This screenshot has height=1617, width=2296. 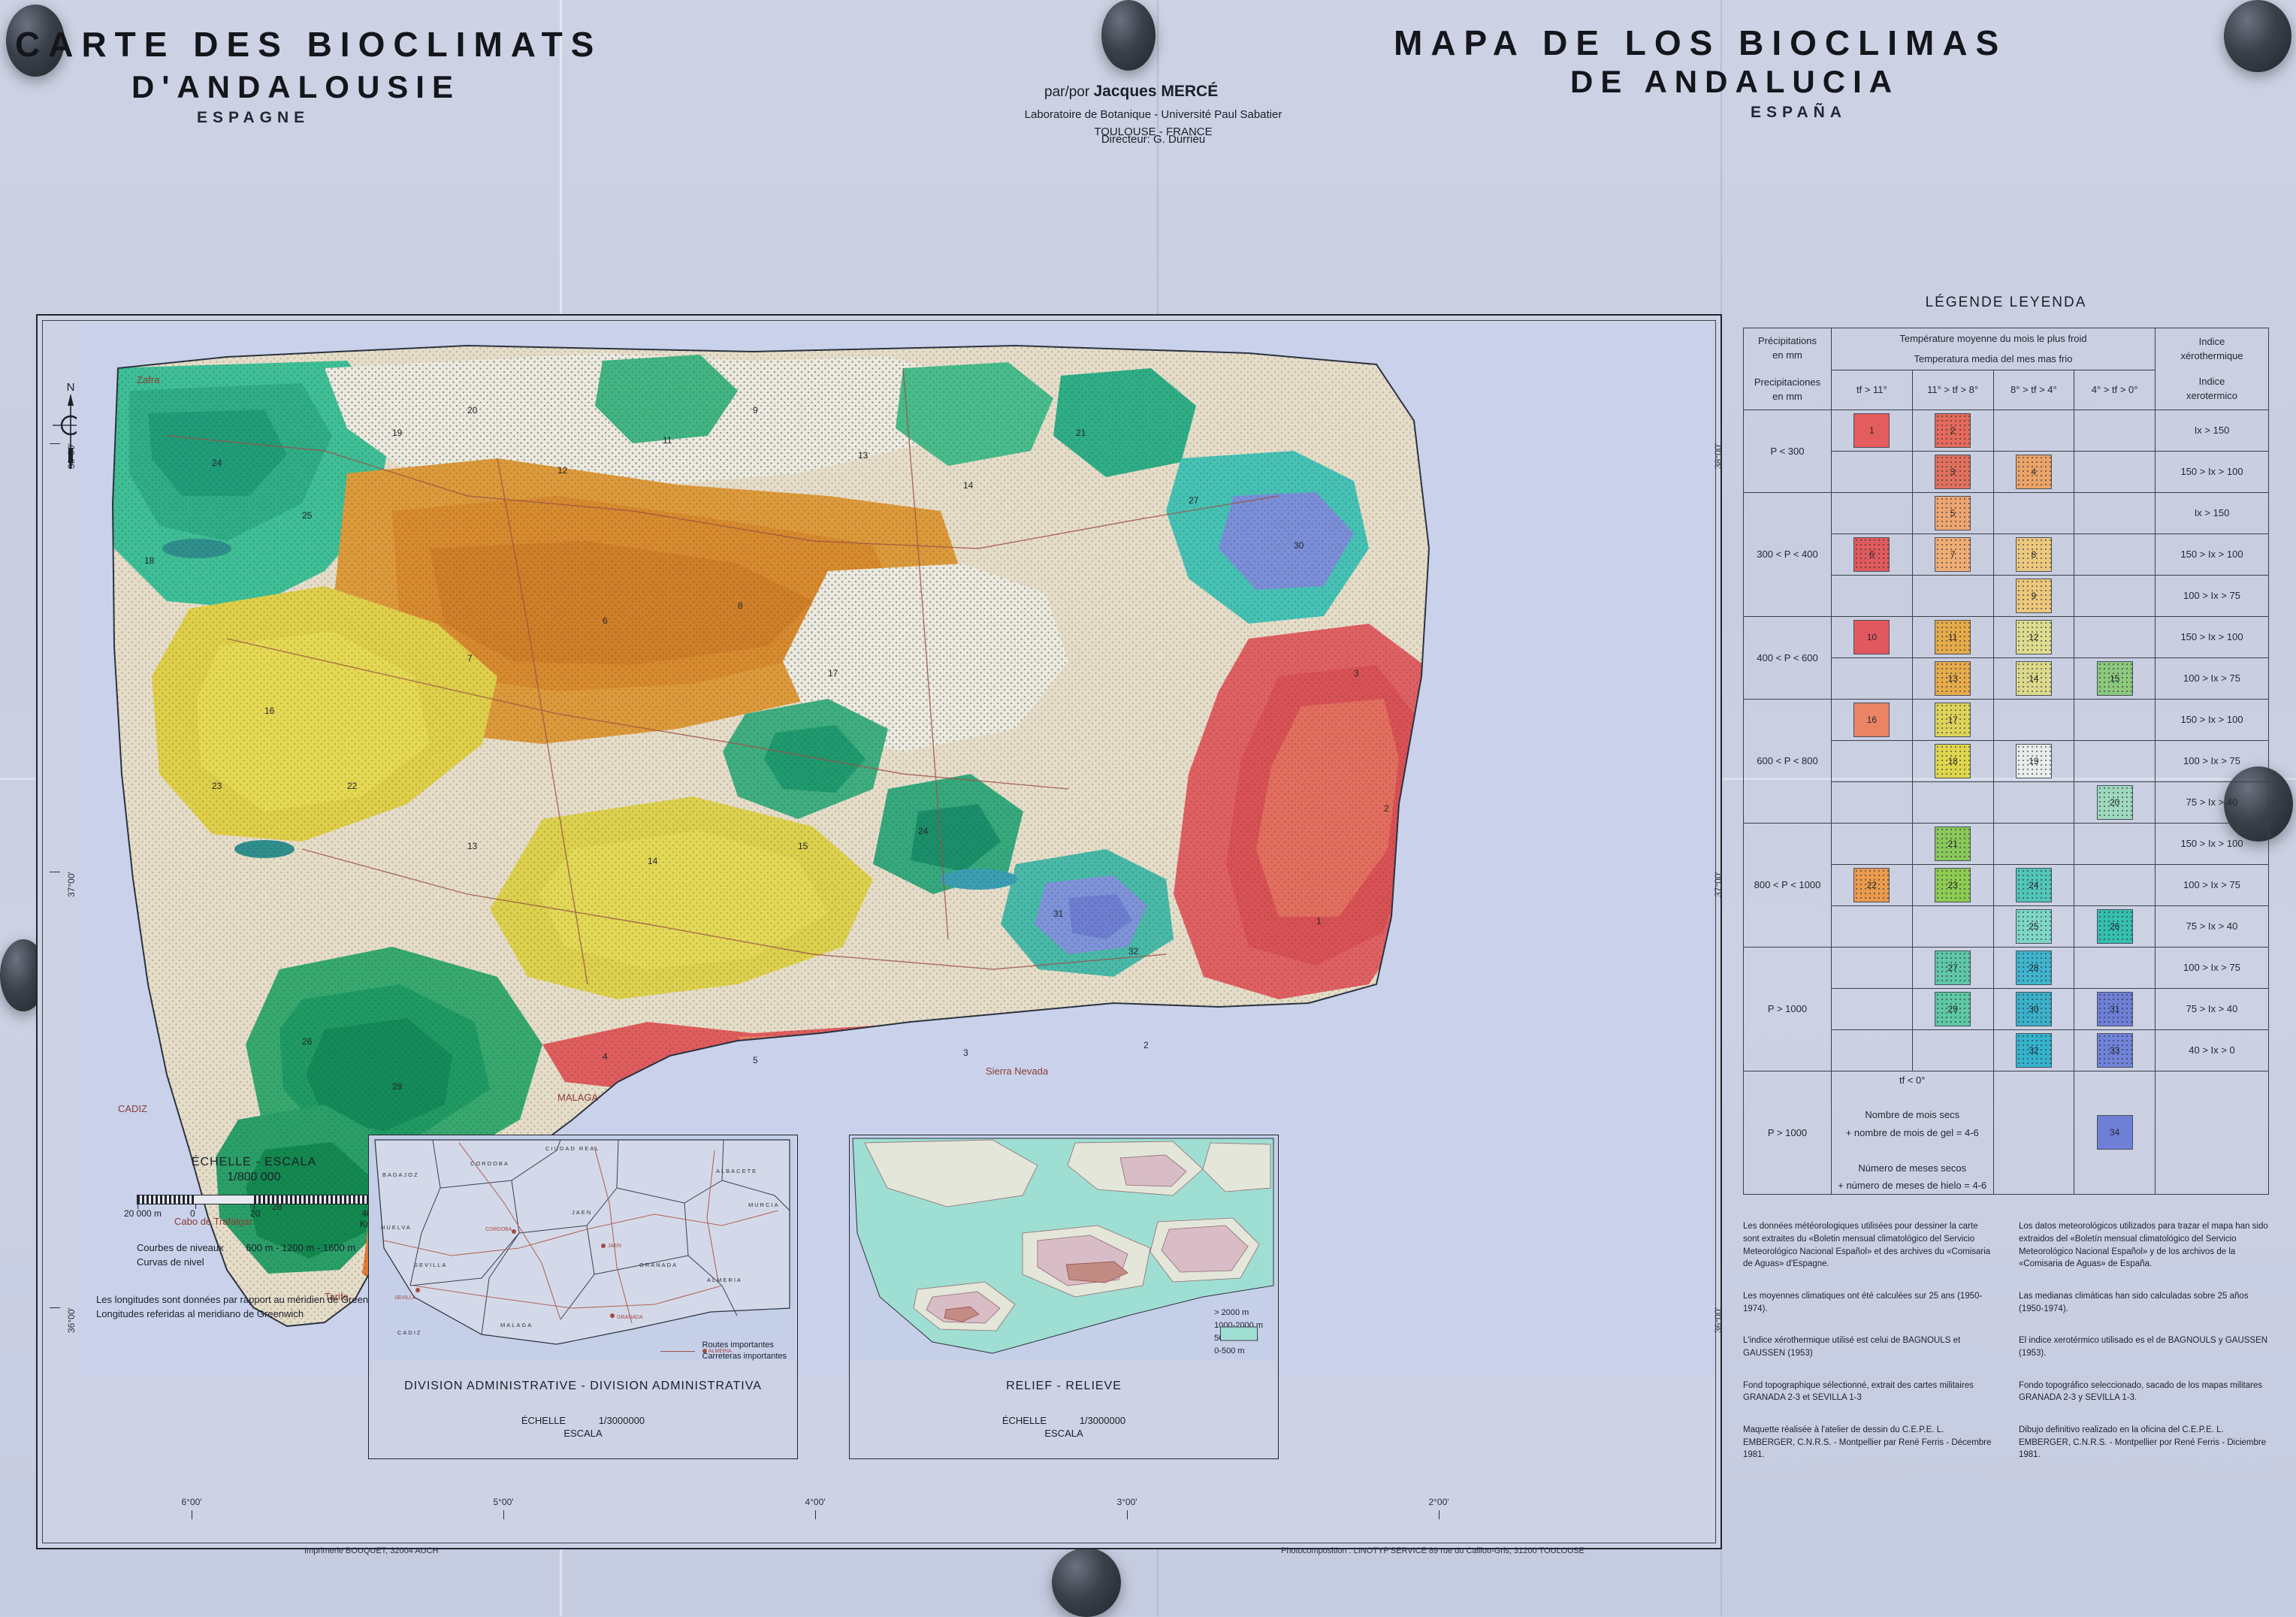 I want to click on legend-swatch-32: 32, so click(x=2033, y=1050).